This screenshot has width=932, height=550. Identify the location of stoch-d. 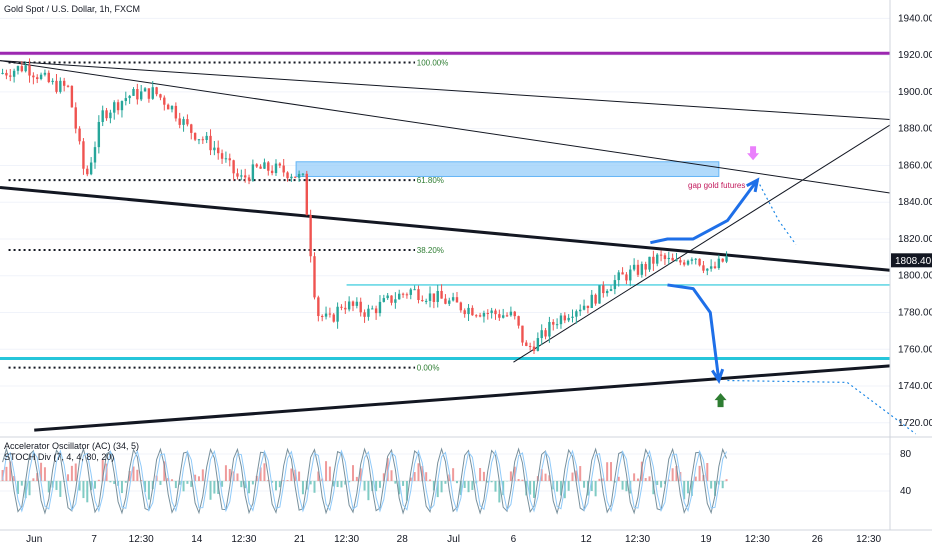
(364, 481).